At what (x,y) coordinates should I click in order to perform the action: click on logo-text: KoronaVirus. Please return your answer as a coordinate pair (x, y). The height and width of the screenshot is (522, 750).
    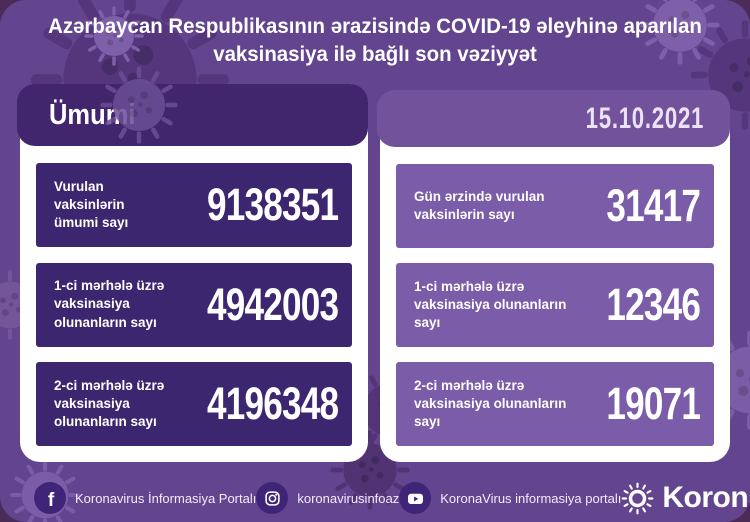
    Looking at the image, I should click on (706, 497).